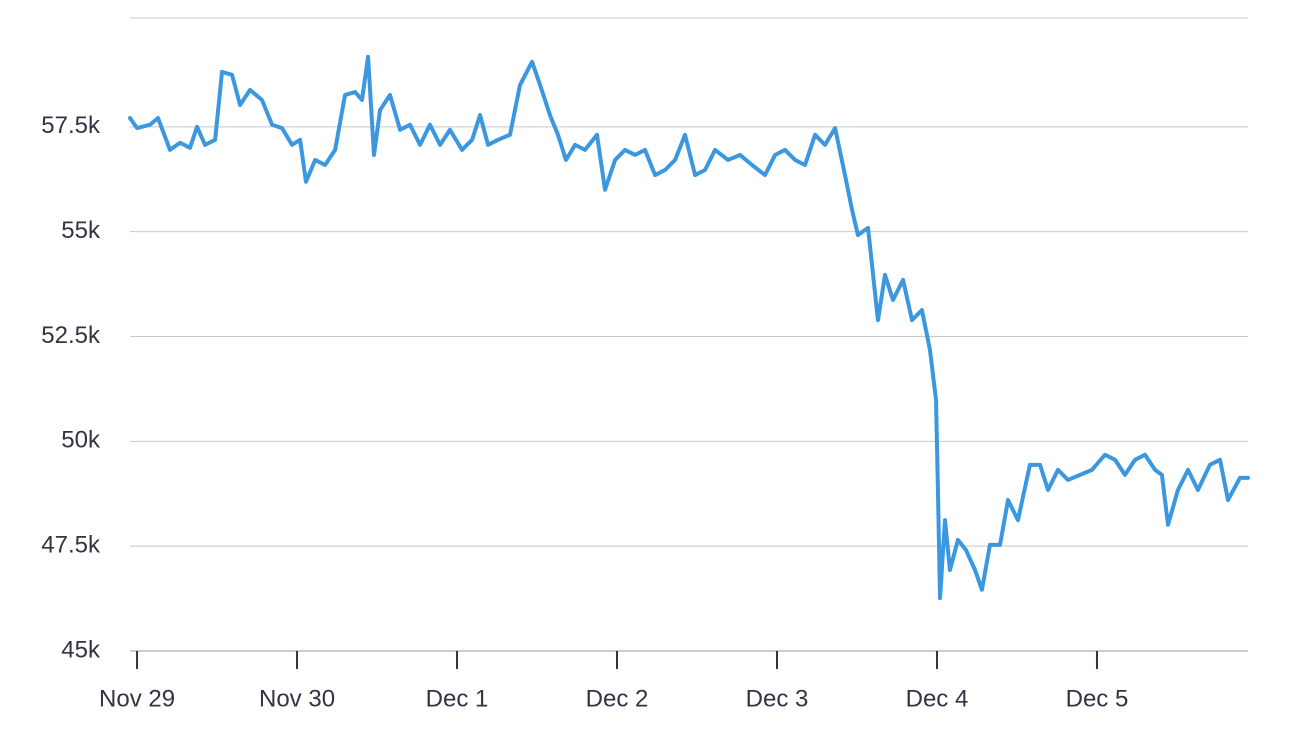  I want to click on x-tick-label: Dec 4, so click(937, 698).